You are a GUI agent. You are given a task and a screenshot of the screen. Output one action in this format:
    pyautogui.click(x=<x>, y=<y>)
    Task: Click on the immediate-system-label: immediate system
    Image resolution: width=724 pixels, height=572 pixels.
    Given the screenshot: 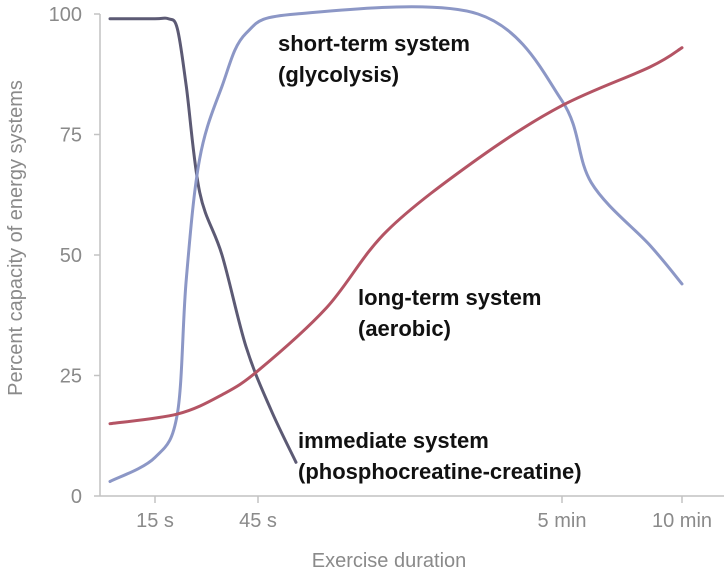 What is the action you would take?
    pyautogui.click(x=393, y=440)
    